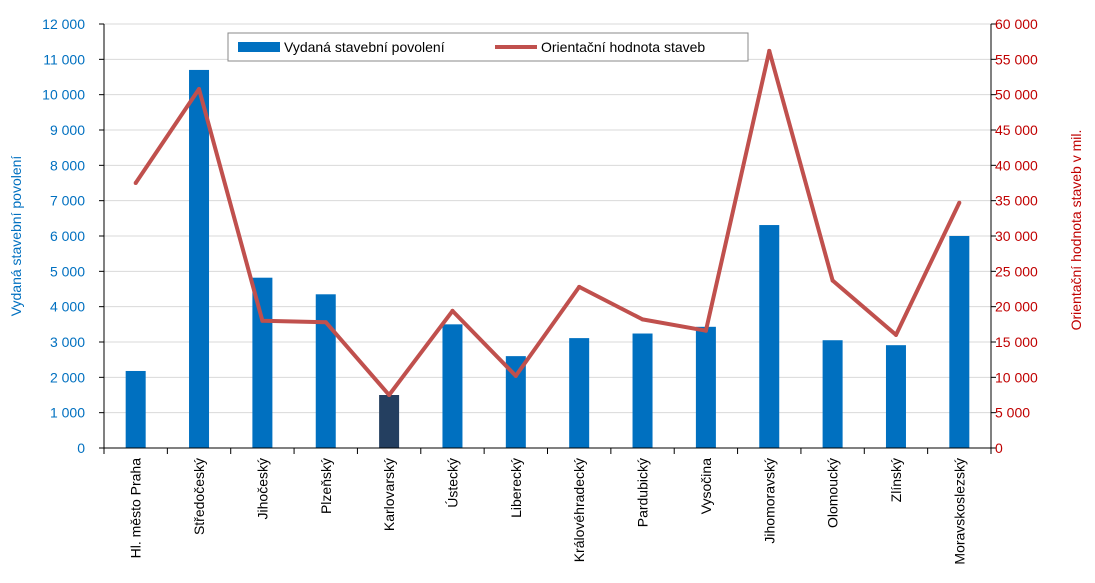 This screenshot has height=583, width=1095. I want to click on y-tick-label-right: 45 000, so click(1016, 130).